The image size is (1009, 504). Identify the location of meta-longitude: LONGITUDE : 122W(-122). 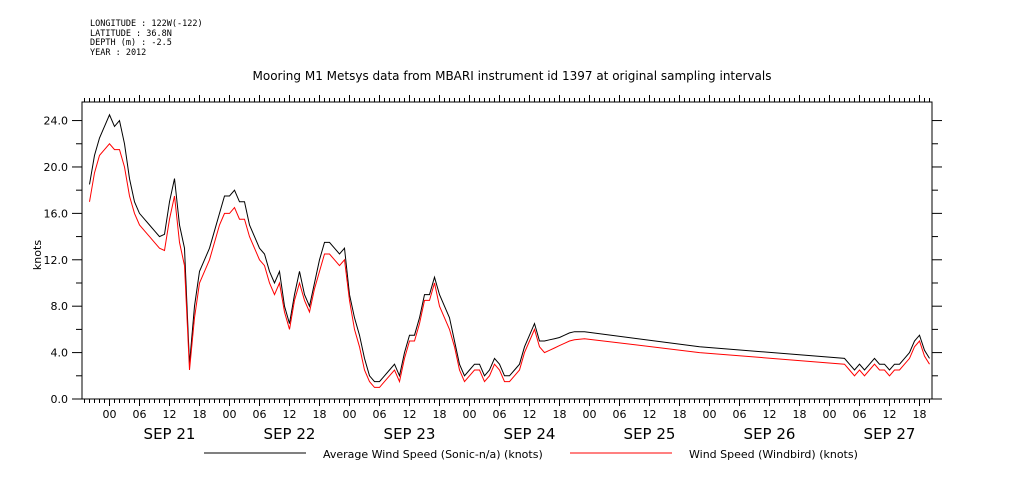
(146, 24).